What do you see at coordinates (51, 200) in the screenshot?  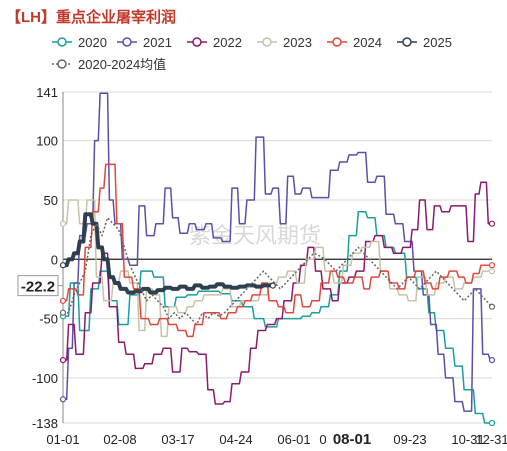 I see `y-tick-label: 50` at bounding box center [51, 200].